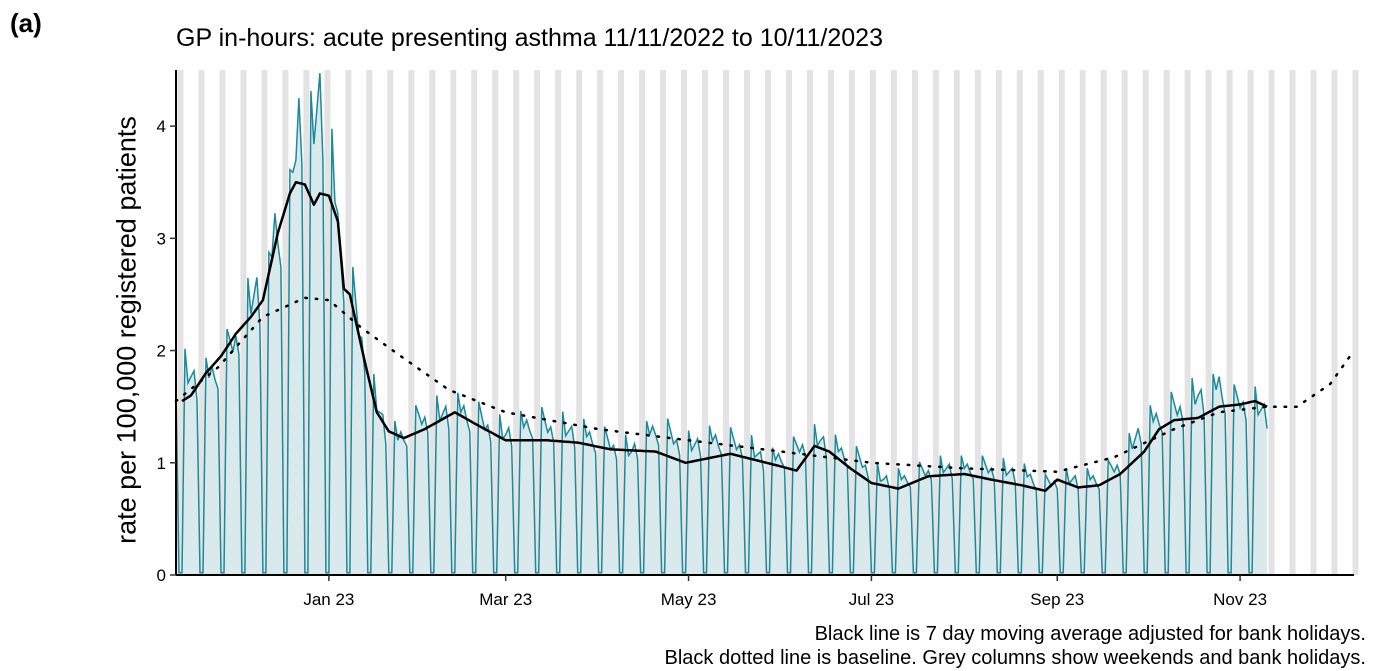  What do you see at coordinates (161, 238) in the screenshot?
I see `y-tick-label: 3` at bounding box center [161, 238].